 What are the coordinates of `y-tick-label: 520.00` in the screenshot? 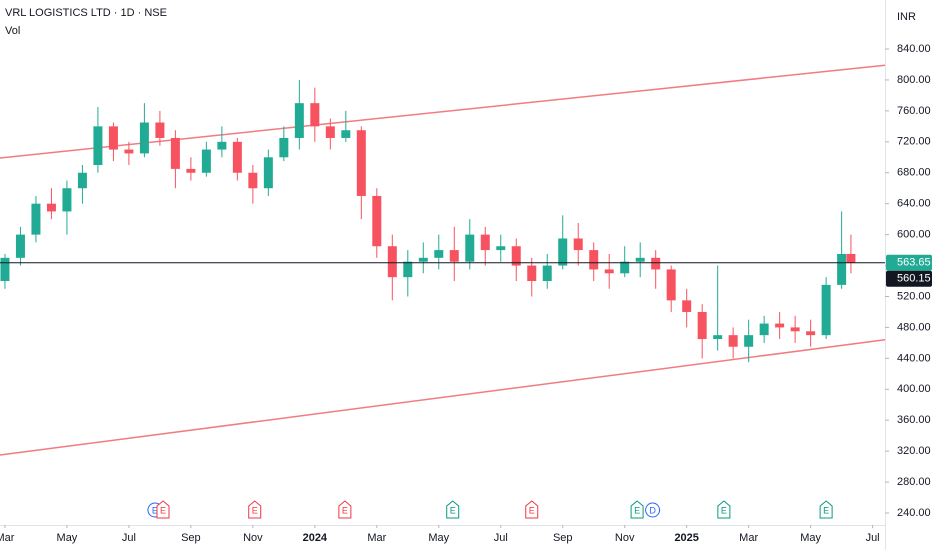 It's located at (914, 296).